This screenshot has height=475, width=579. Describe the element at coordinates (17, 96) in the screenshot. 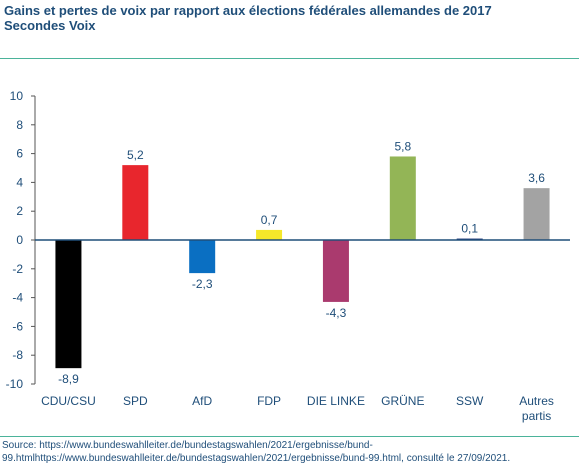

I see `y-tick-label: 10` at that location.